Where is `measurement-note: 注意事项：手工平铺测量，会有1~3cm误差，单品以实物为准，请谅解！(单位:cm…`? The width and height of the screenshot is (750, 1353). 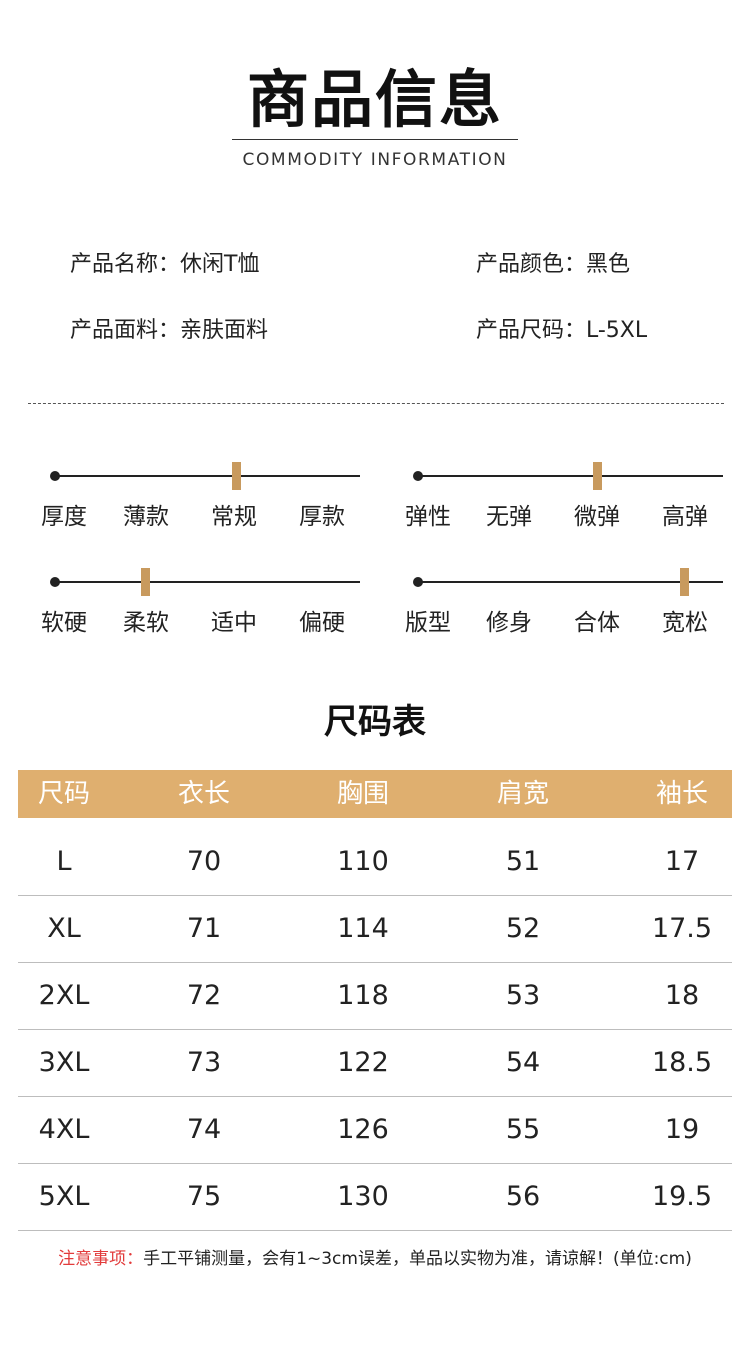 measurement-note: 注意事项：手工平铺测量，会有1~3cm误差，单品以实物为准，请谅解！(单位:cm… is located at coordinates (375, 1259).